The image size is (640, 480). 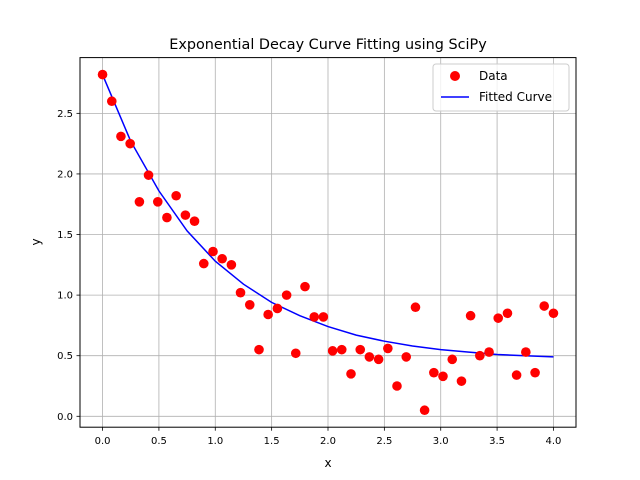 What do you see at coordinates (103, 441) in the screenshot?
I see `x-tick-label: 0.0` at bounding box center [103, 441].